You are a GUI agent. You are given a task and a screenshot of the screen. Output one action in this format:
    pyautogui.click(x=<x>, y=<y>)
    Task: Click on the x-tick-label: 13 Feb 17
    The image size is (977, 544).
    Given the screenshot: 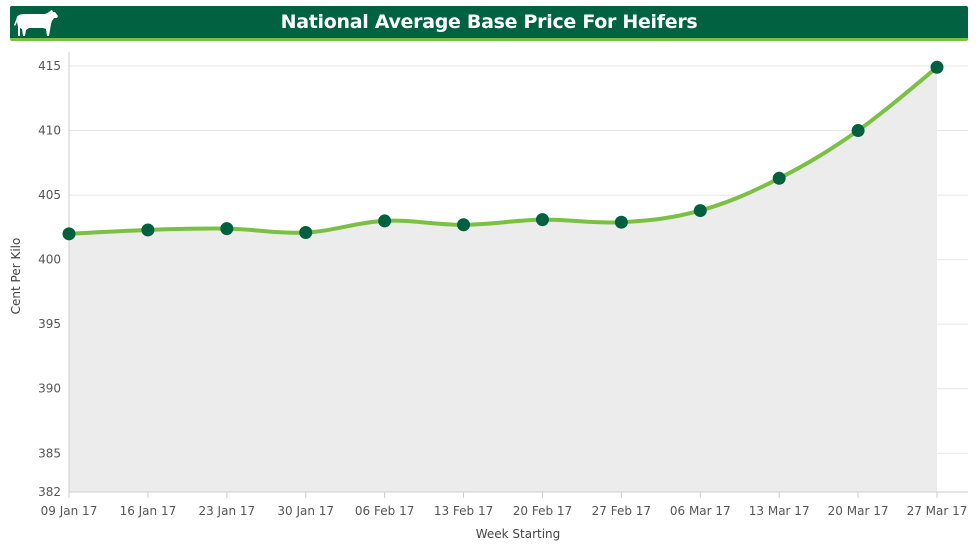 What is the action you would take?
    pyautogui.click(x=463, y=511)
    